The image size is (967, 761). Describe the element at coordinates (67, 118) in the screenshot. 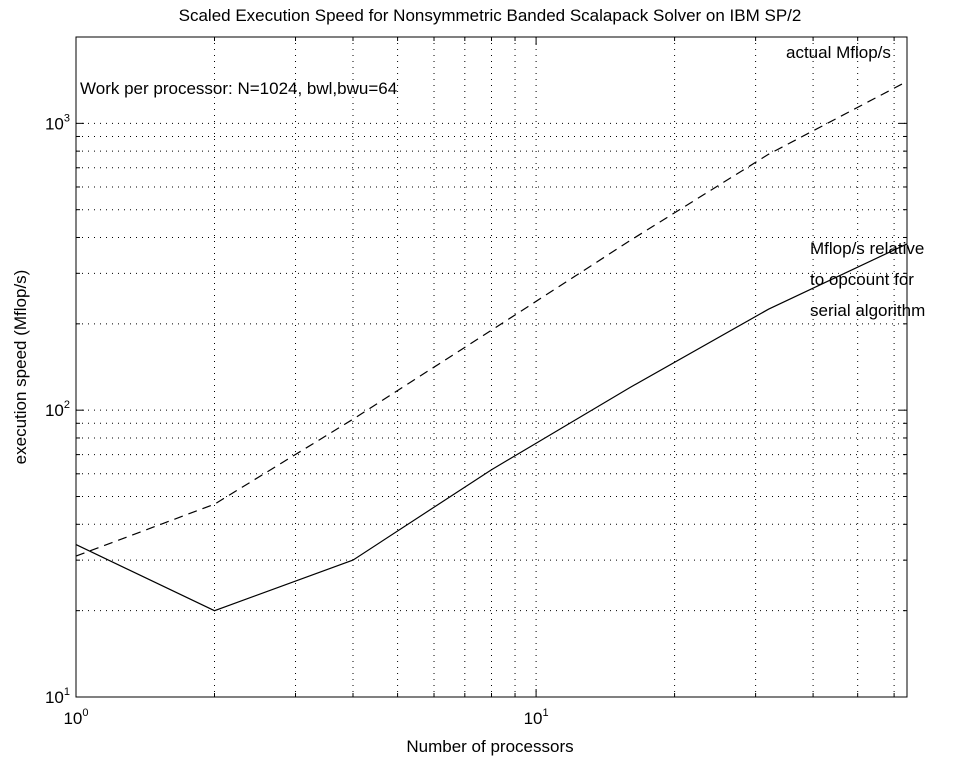

I see `y-tick-label-exponent: 3` at that location.